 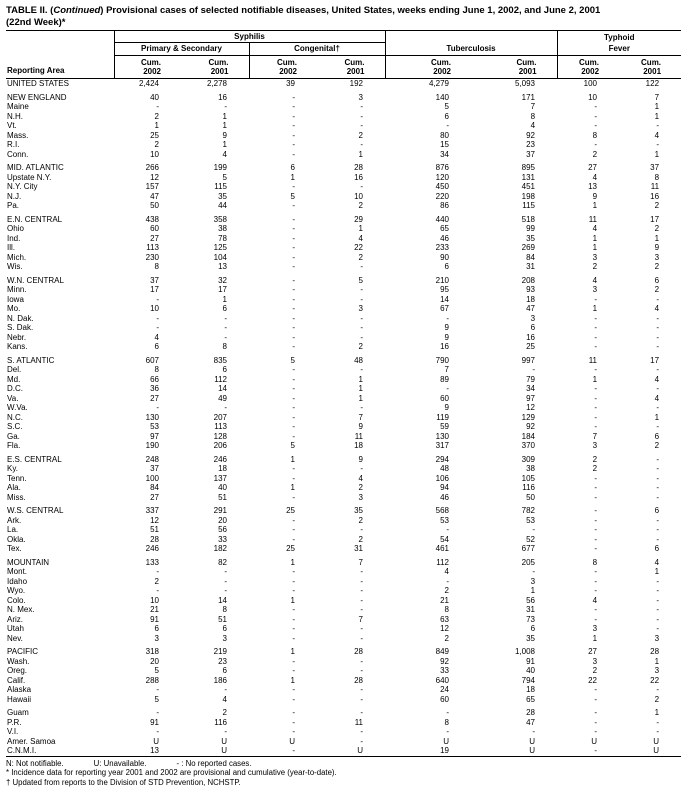 What do you see at coordinates (22, 750) in the screenshot?
I see `reporting-area-cell: C.N.M.I.` at bounding box center [22, 750].